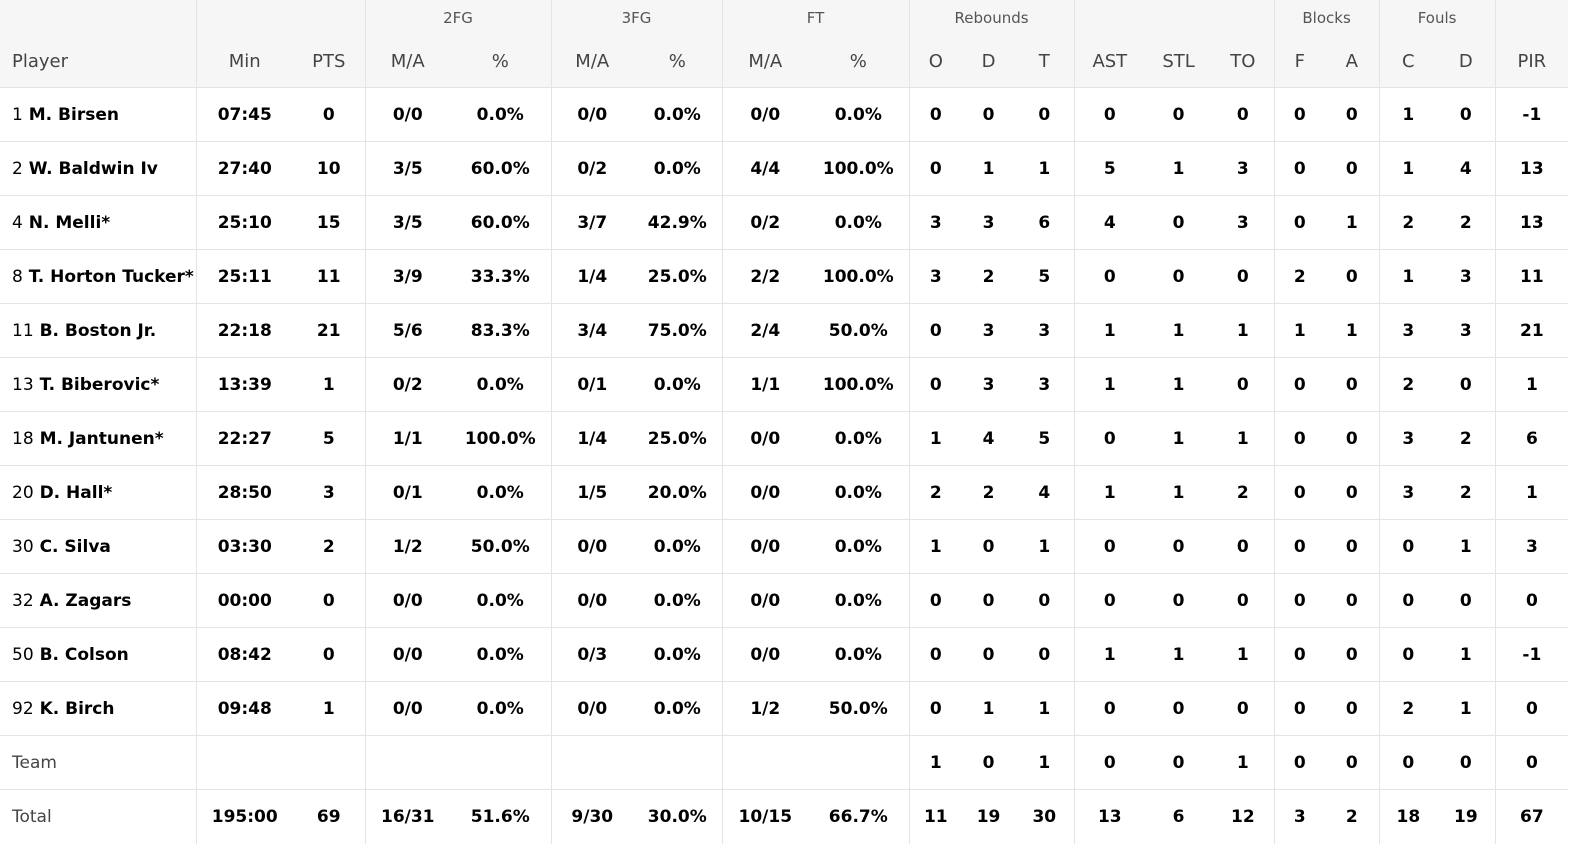 This screenshot has width=1585, height=854. I want to click on cell-foul-c: 1, so click(1408, 114).